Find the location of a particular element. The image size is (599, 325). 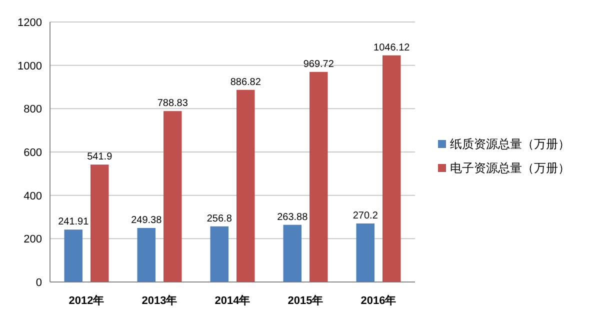

data-label: 270.2 is located at coordinates (365, 216).